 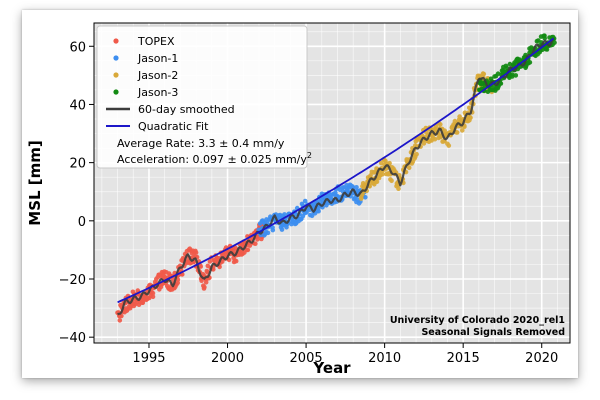 What do you see at coordinates (306, 358) in the screenshot?
I see `x-tick-label: 2005` at bounding box center [306, 358].